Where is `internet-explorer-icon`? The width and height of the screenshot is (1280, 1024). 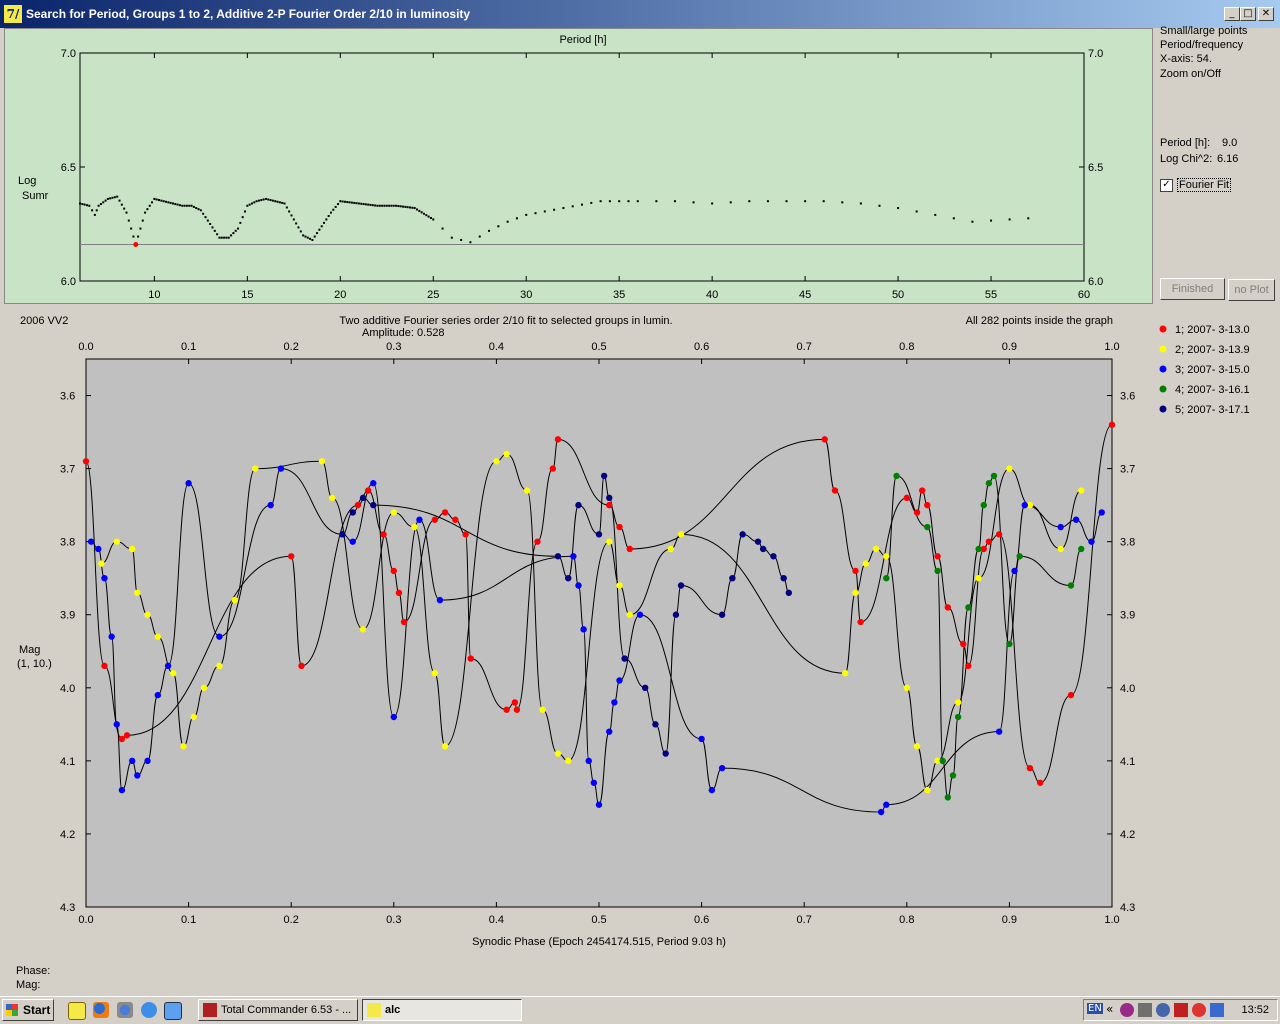 internet-explorer-icon is located at coordinates (149, 1010).